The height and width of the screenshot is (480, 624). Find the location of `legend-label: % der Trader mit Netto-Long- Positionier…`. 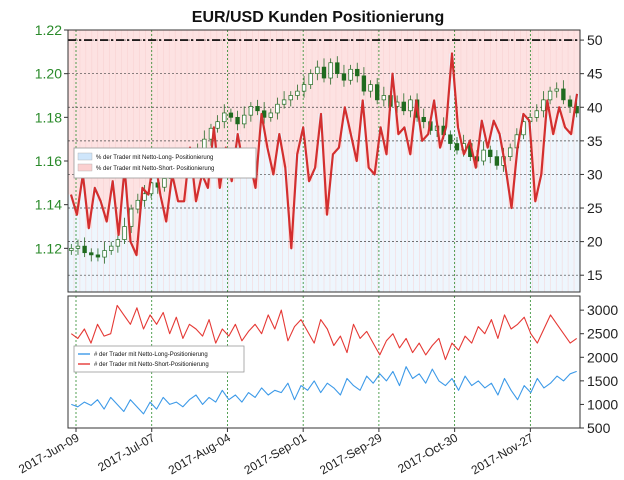

legend-label: % der Trader mit Netto-Long- Positionier… is located at coordinates (154, 158).